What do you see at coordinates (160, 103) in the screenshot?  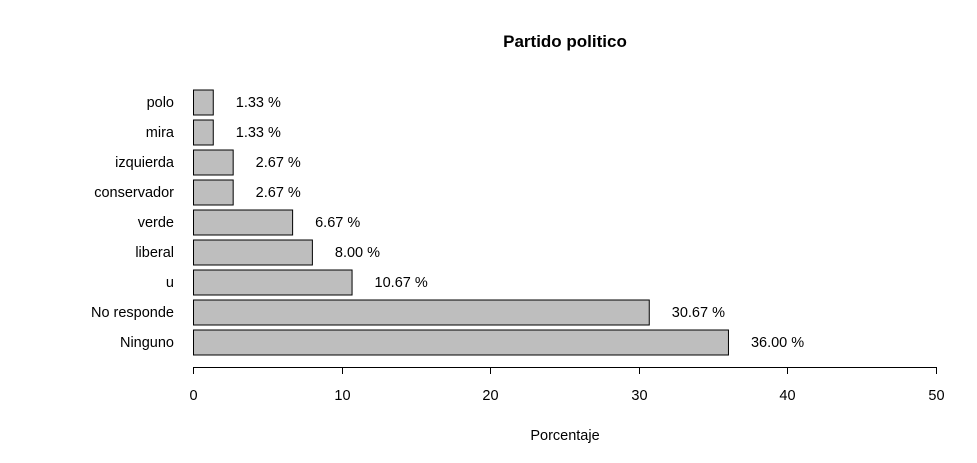 I see `category-label: polo` at bounding box center [160, 103].